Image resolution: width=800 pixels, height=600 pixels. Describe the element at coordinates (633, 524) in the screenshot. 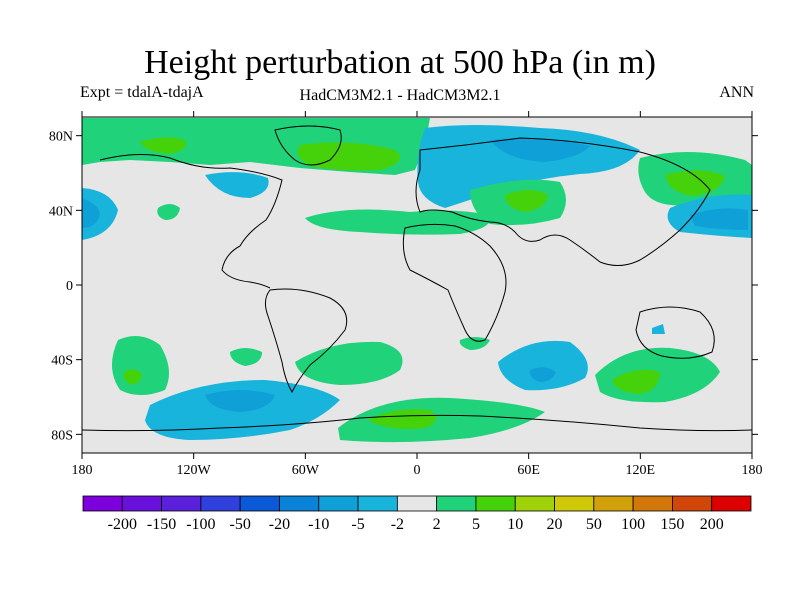

I see `colorbar-label: 100` at that location.